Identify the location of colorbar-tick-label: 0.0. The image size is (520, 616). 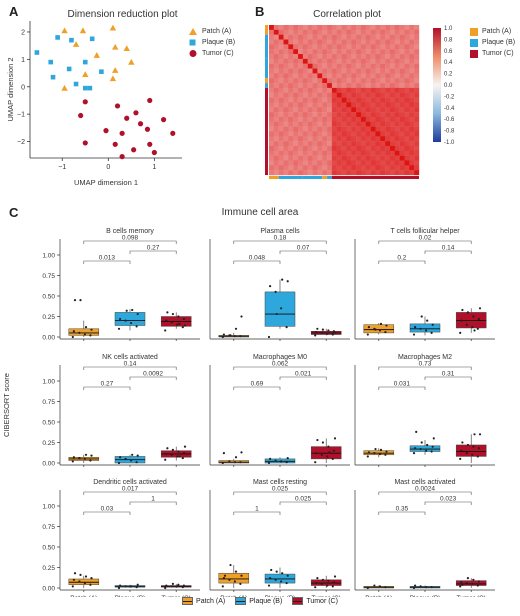
(448, 86).